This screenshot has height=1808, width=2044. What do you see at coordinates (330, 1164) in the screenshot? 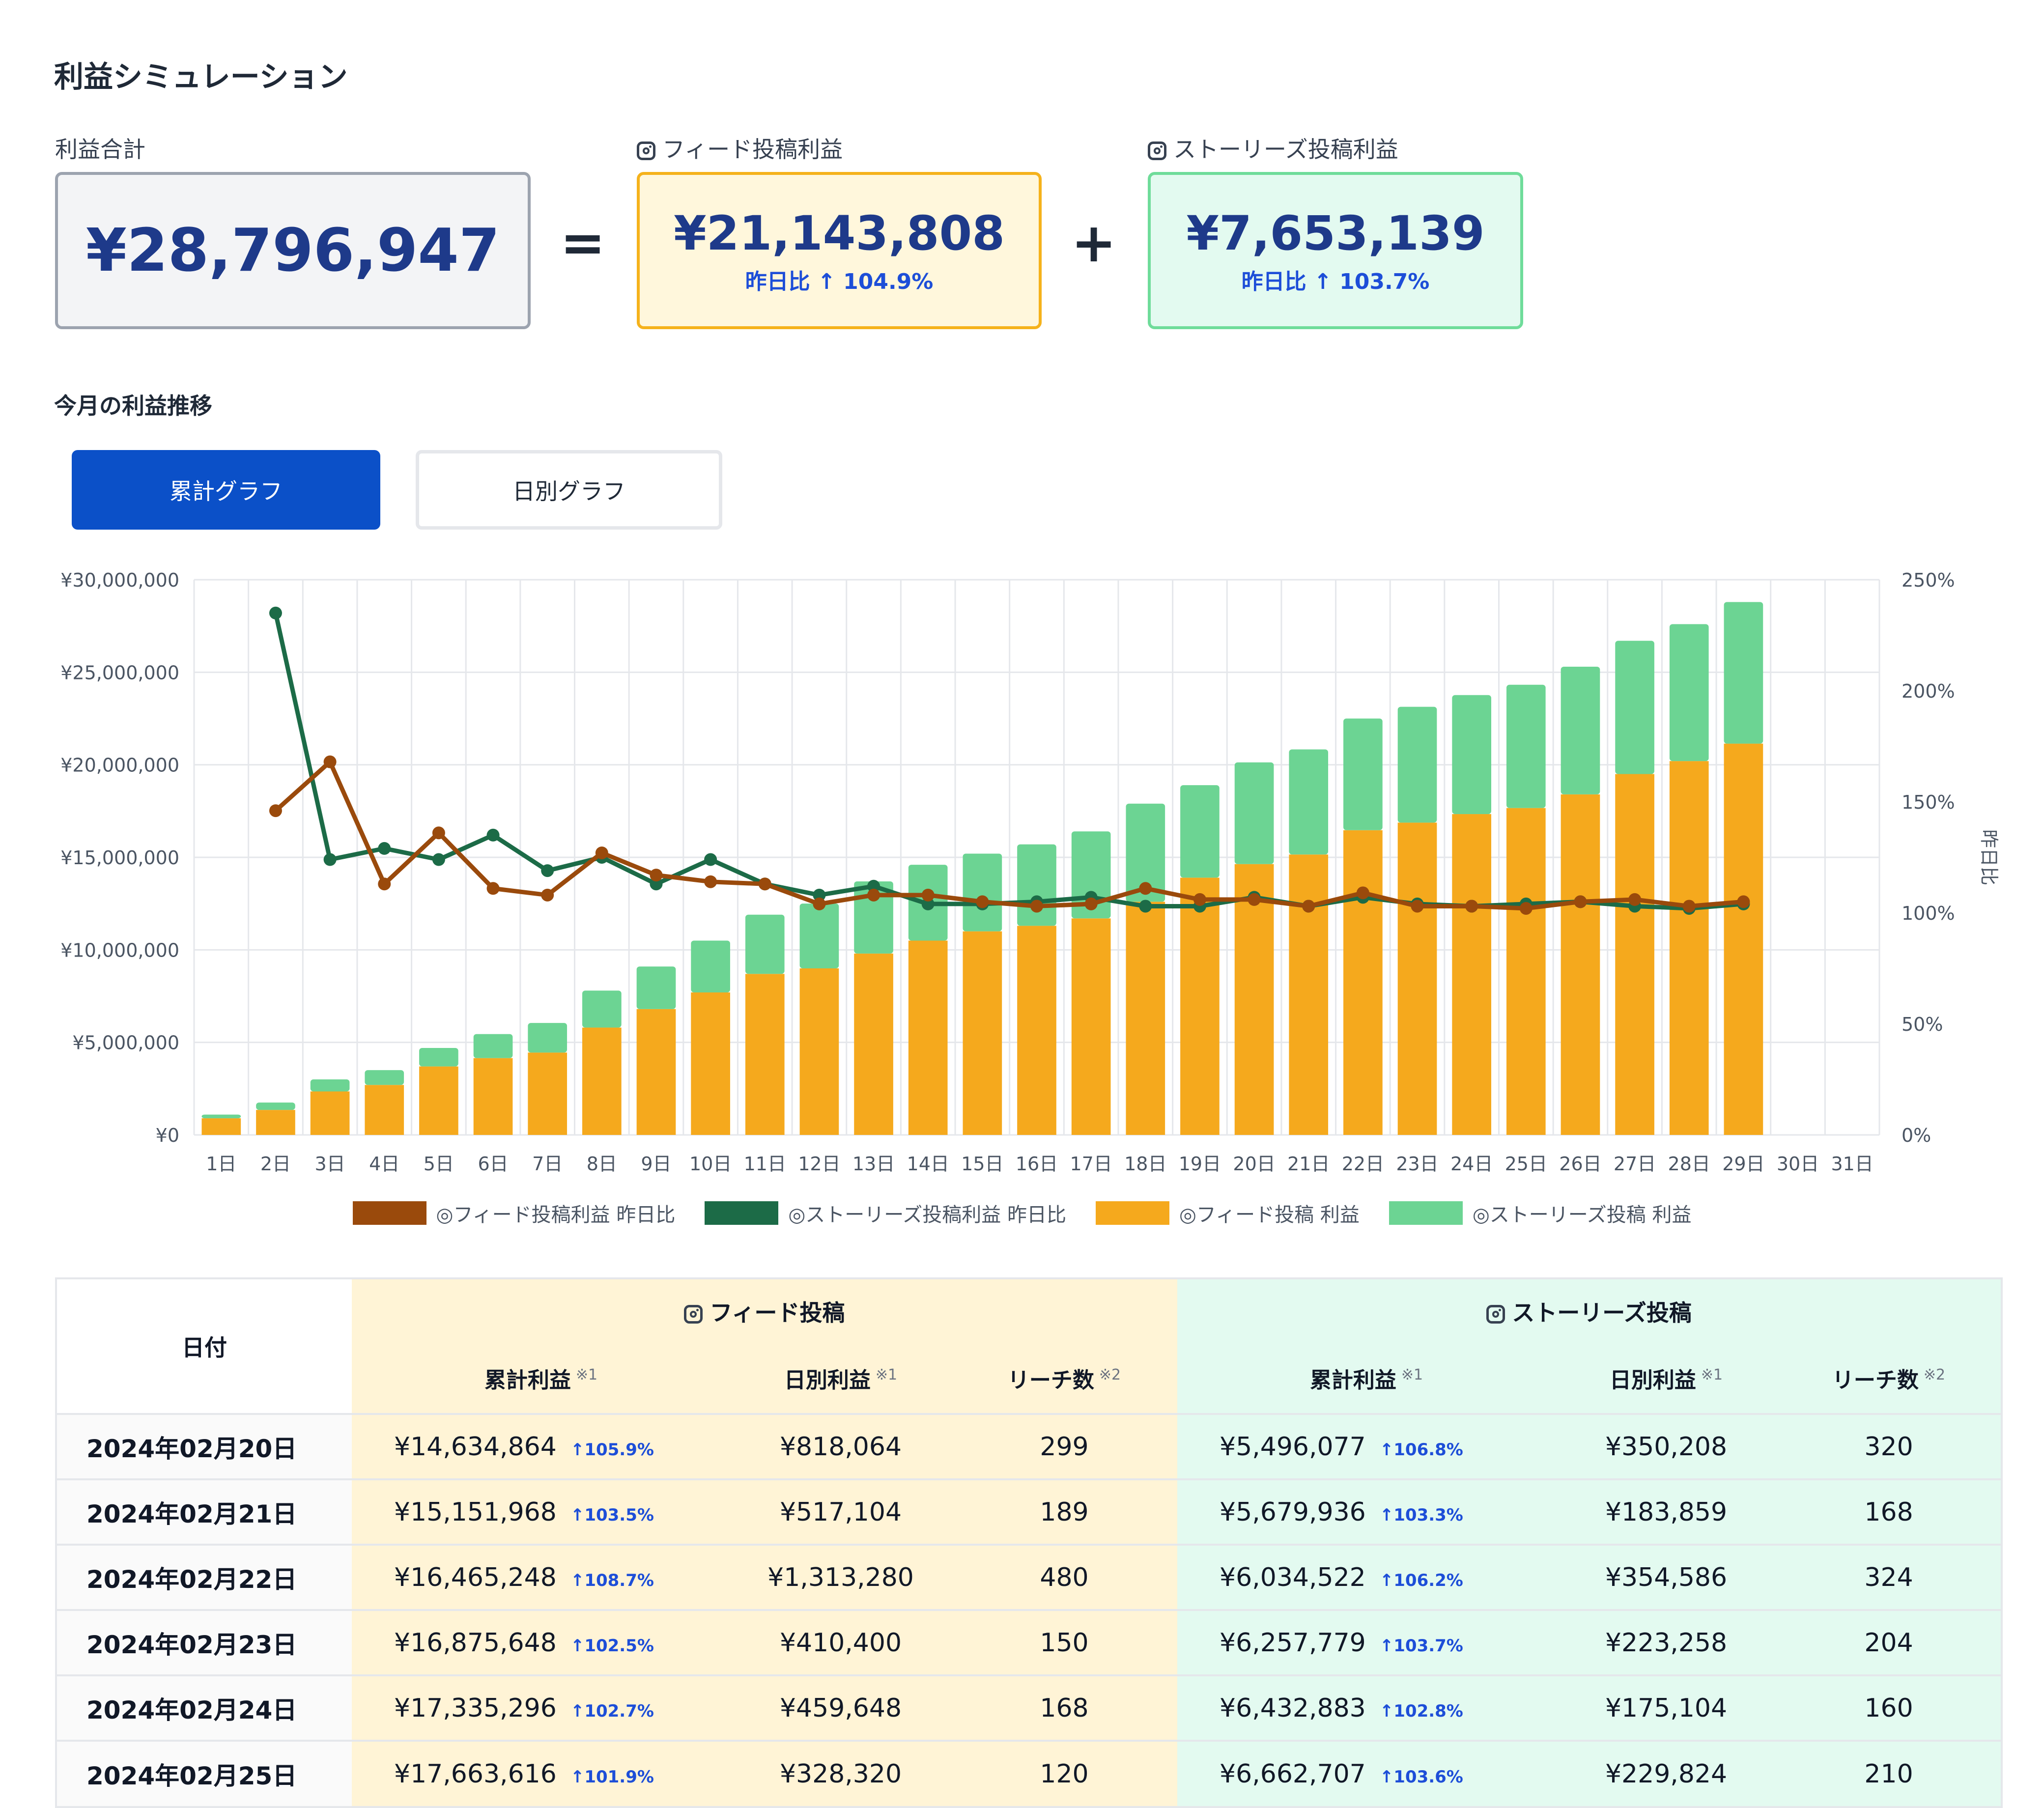
I see `x-tick-label: 3日` at bounding box center [330, 1164].